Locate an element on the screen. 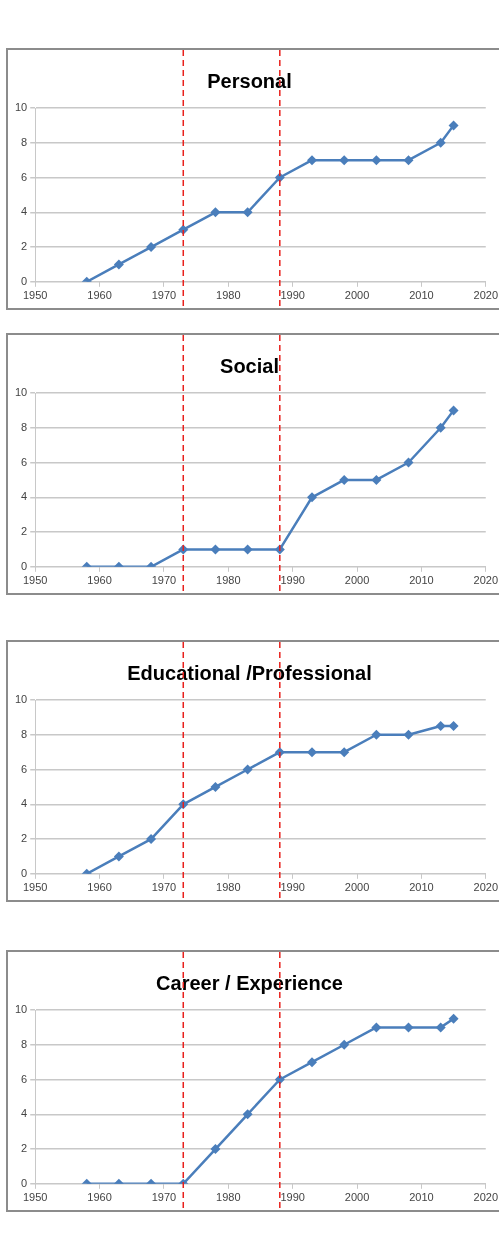  chart-title: Career / Experience is located at coordinates (249, 982).